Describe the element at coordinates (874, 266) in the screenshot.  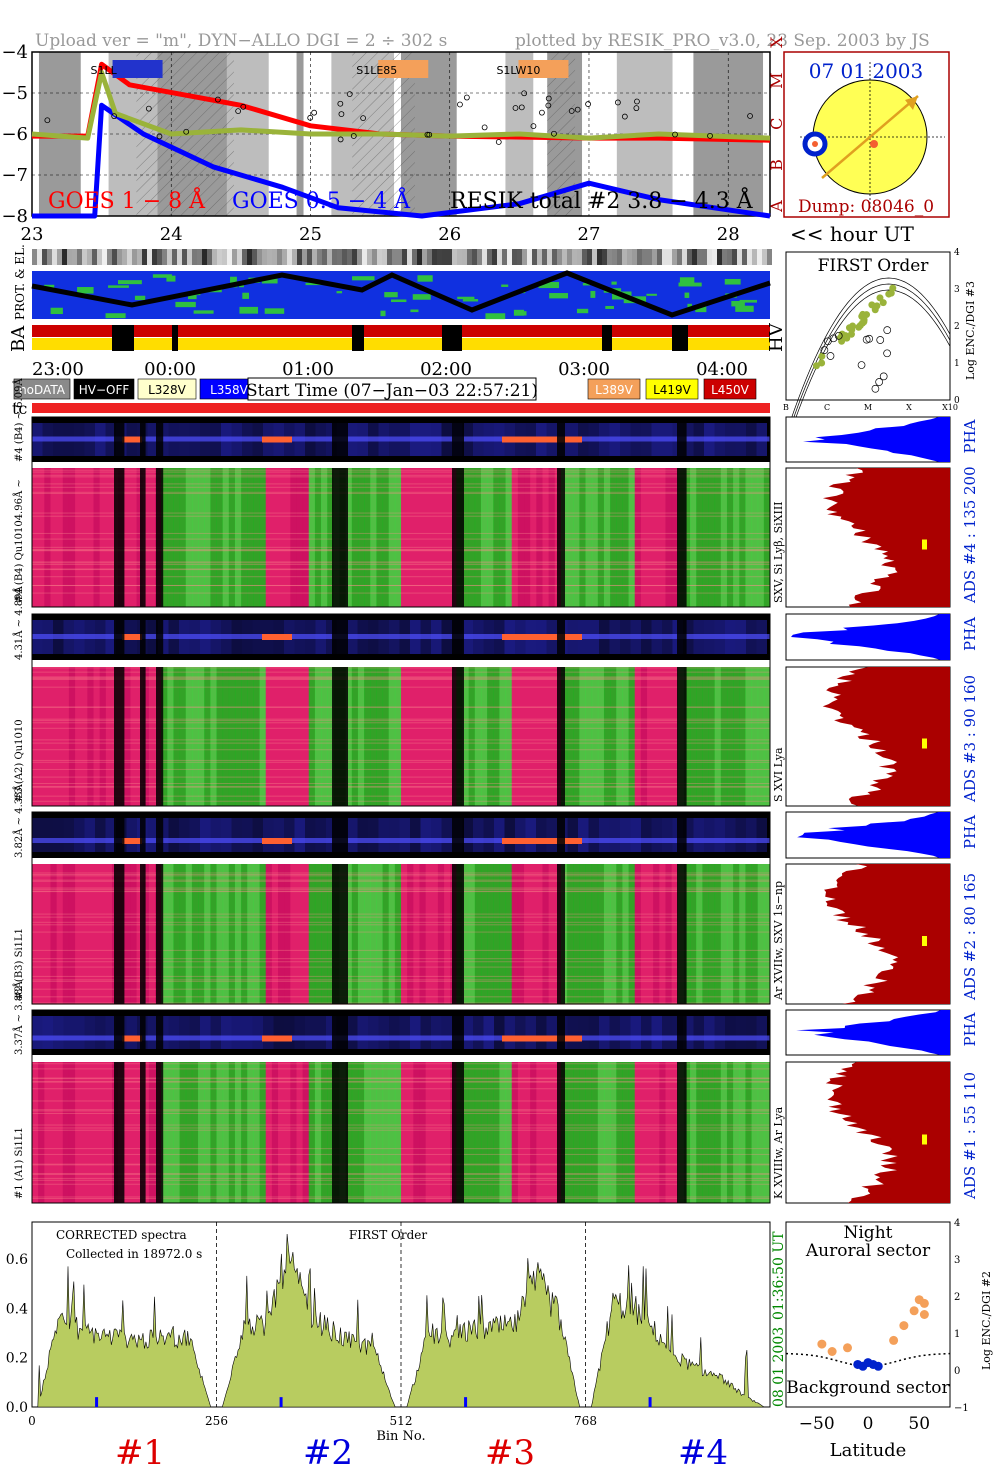
I see `first-order-title: FIRST Order` at that location.